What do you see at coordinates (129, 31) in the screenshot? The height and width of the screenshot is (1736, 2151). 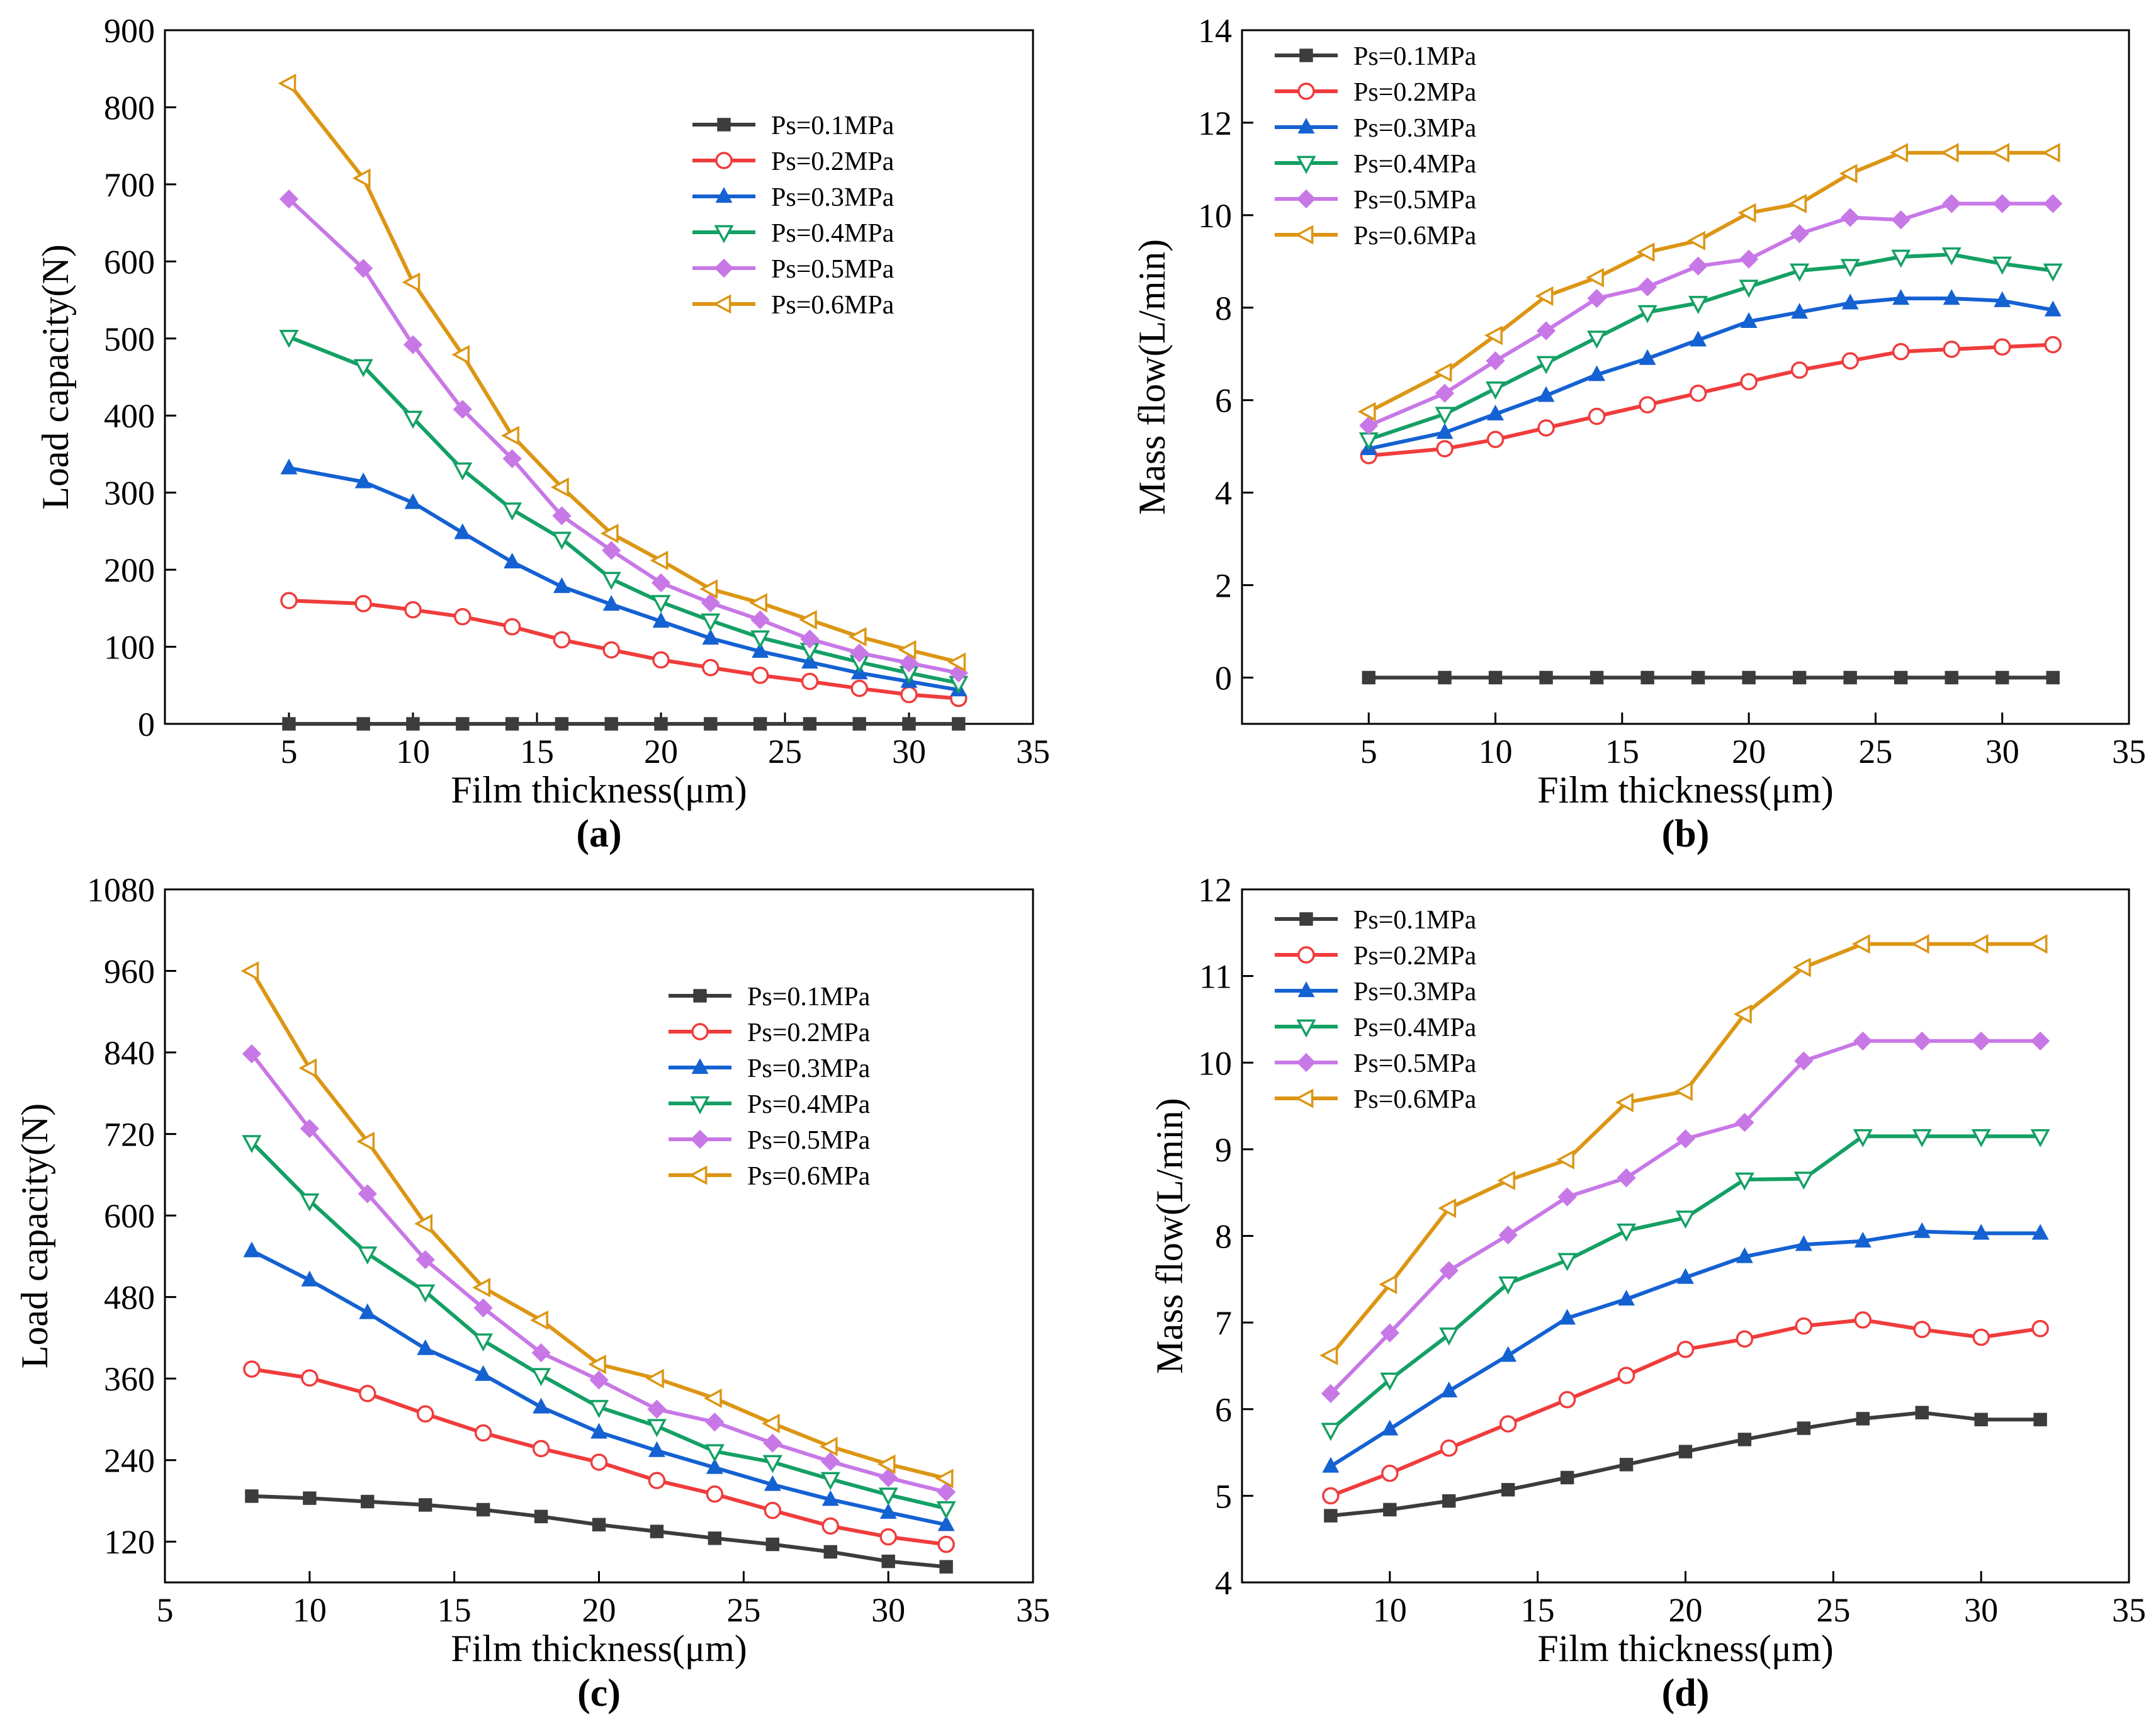 I see `y-tick-label: 900` at bounding box center [129, 31].